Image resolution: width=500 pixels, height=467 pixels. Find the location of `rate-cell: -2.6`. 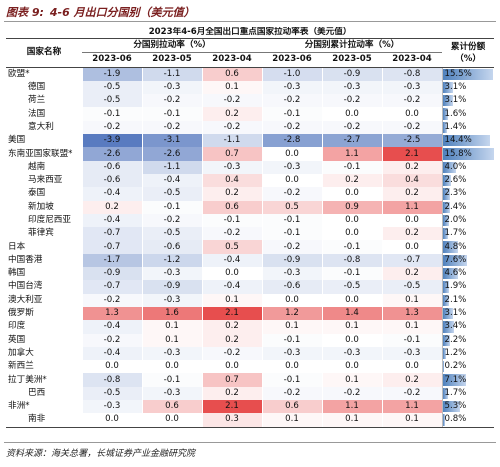

rate-cell: -2.6 is located at coordinates (171, 154).